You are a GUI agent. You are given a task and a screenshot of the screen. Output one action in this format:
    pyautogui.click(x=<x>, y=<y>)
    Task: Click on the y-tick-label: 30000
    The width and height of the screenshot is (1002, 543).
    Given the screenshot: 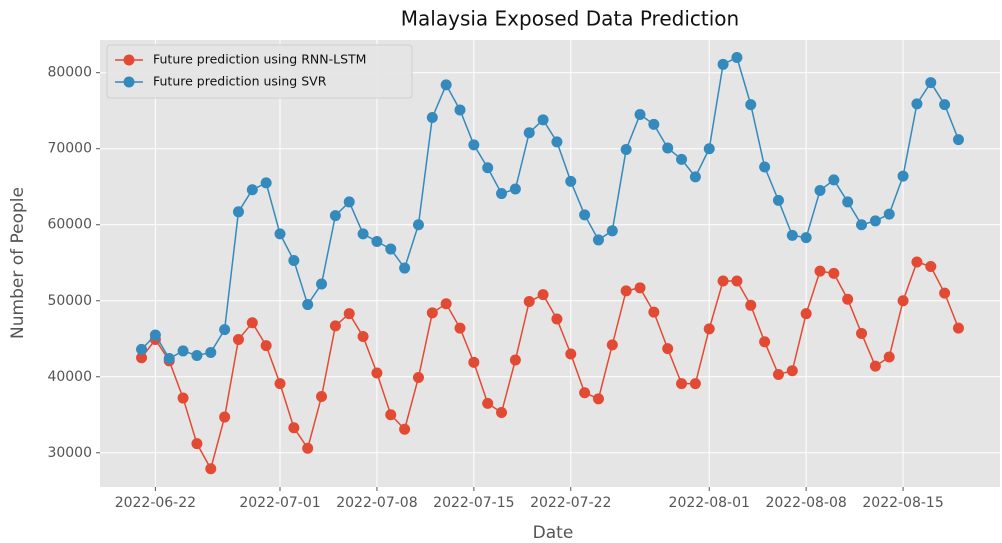 What is the action you would take?
    pyautogui.click(x=69, y=453)
    